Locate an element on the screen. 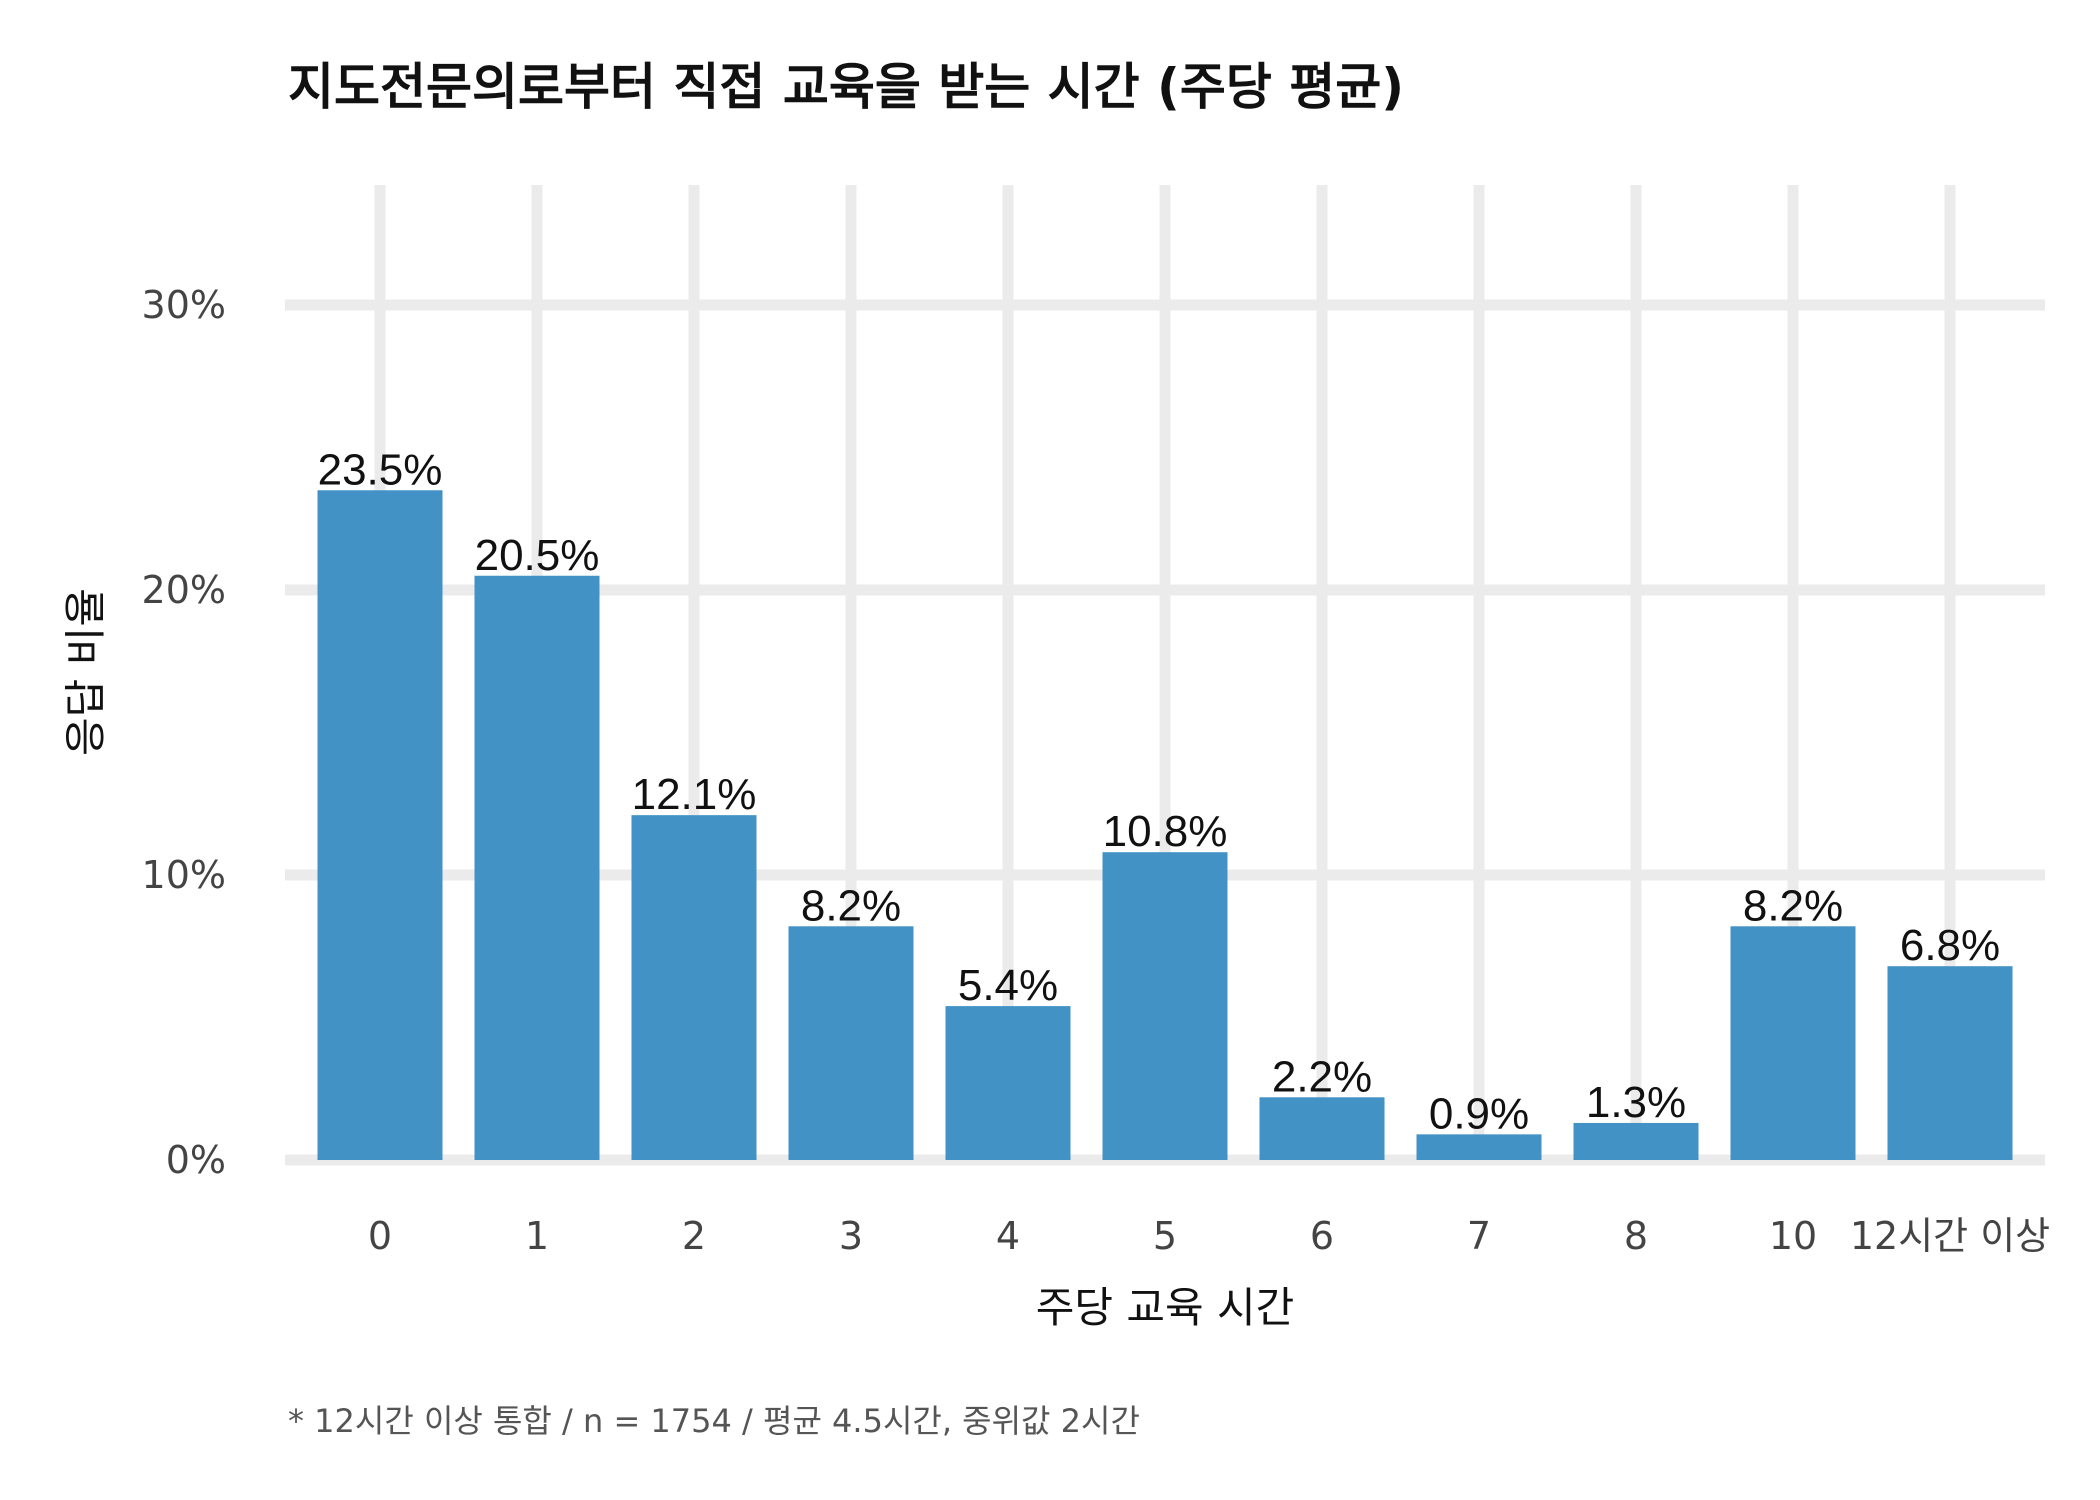  x-axis-tick-labels: 0 1 2 3 4 5 6 7 8 10 12시간 이상 is located at coordinates (1209, 1236).